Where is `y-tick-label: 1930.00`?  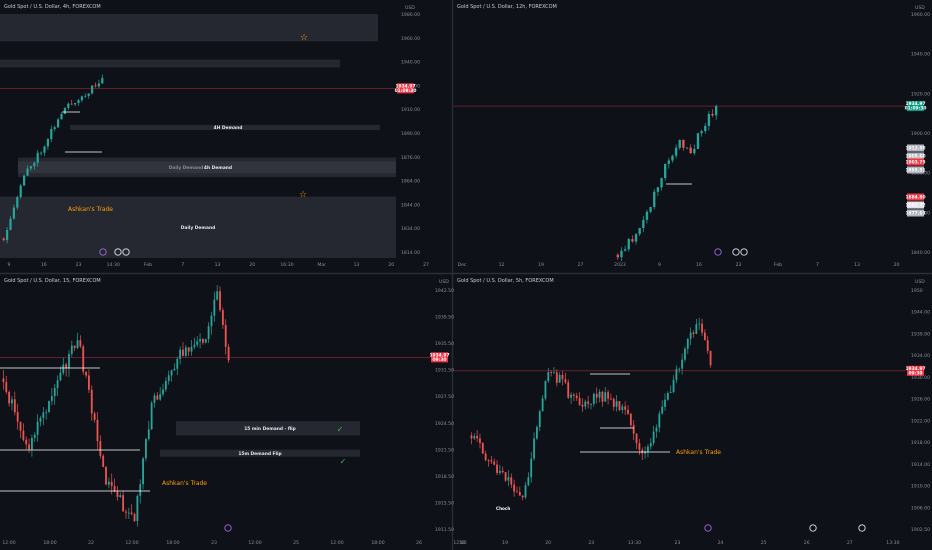 y-tick-label: 1930.00 is located at coordinates (920, 378).